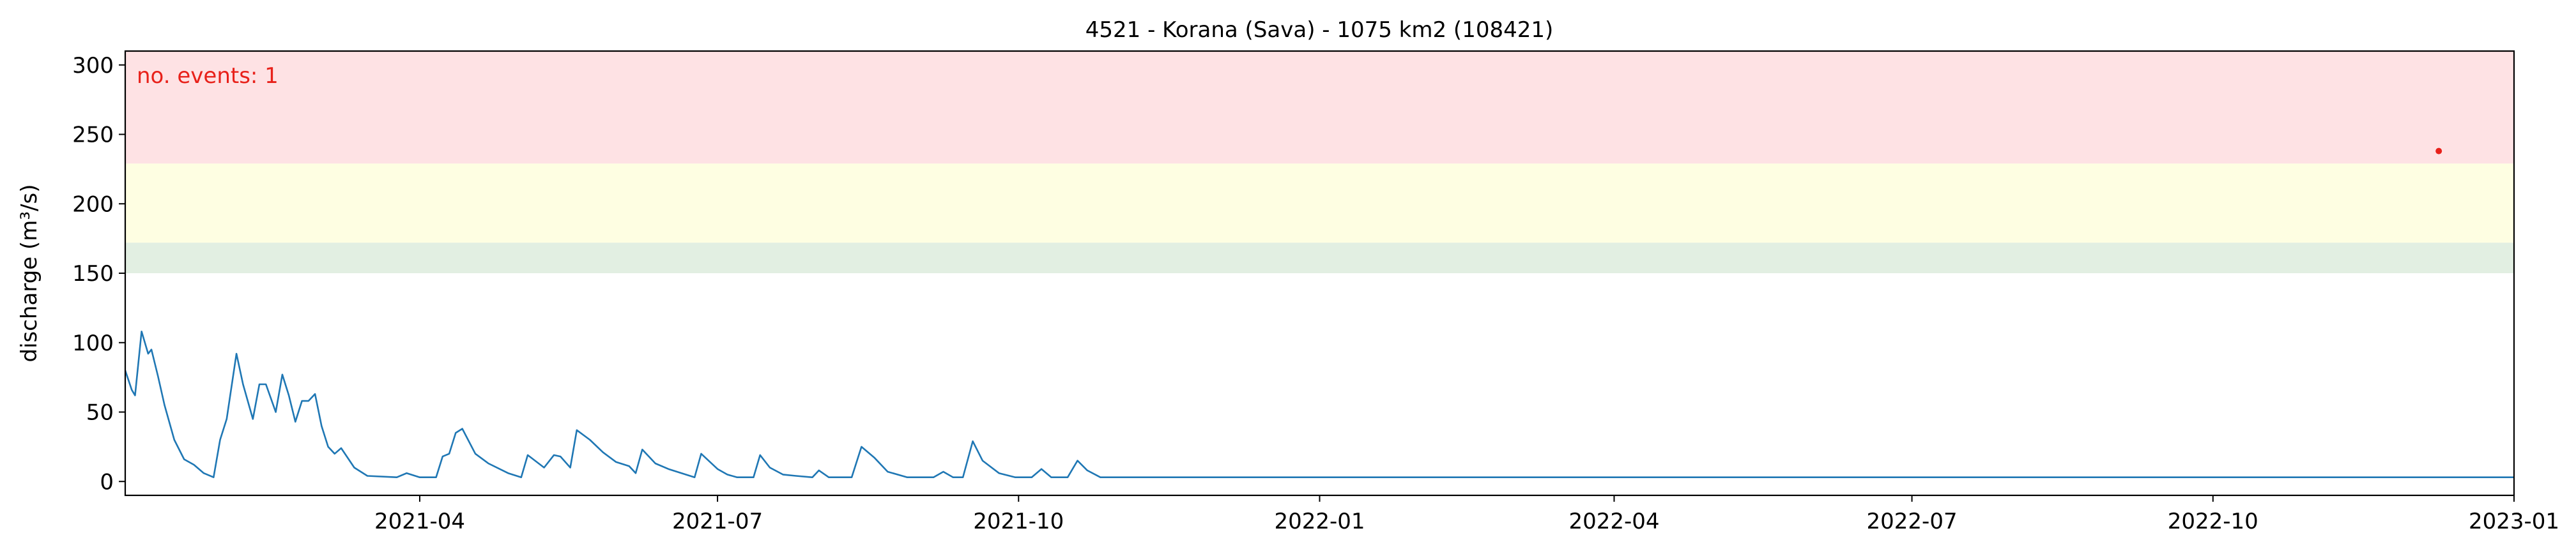 The width and height of the screenshot is (2576, 556). What do you see at coordinates (29, 273) in the screenshot?
I see `y-axis-label: discharge (m³/s)` at bounding box center [29, 273].